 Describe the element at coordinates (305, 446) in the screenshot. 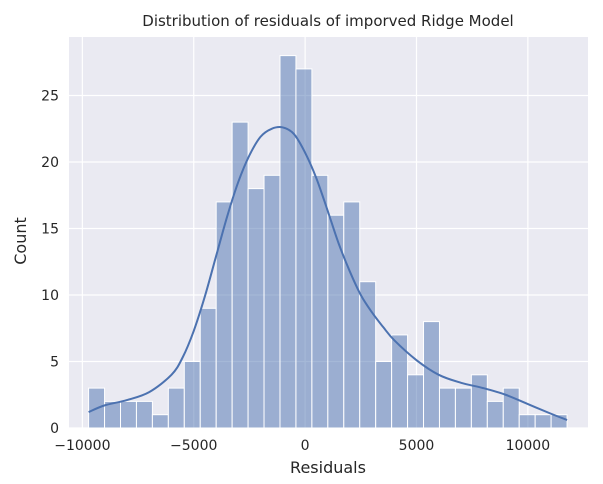

I see `x-tick-label: 0` at that location.